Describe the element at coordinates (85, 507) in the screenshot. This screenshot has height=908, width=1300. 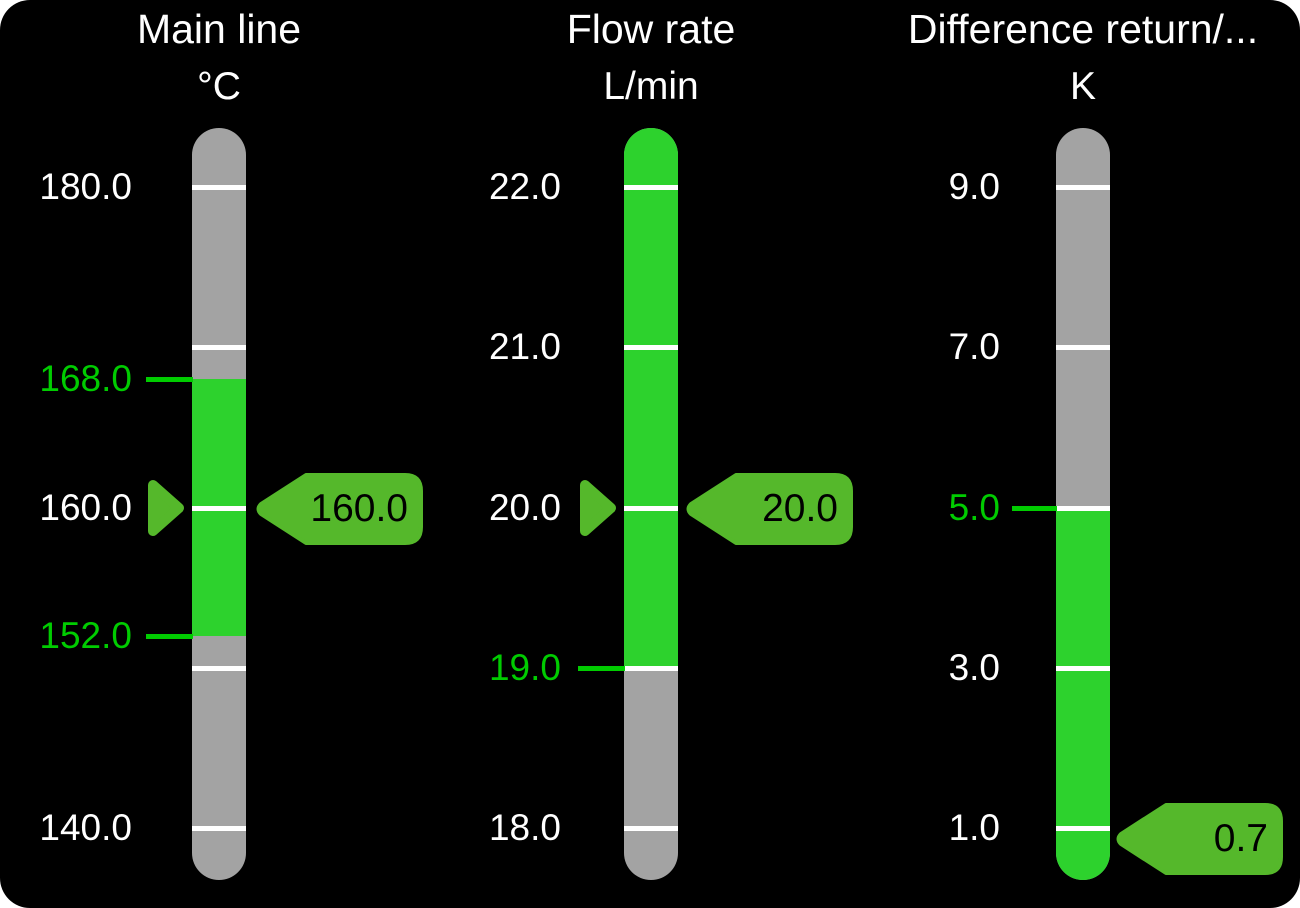
I see `scale-label: 160.0` at that location.